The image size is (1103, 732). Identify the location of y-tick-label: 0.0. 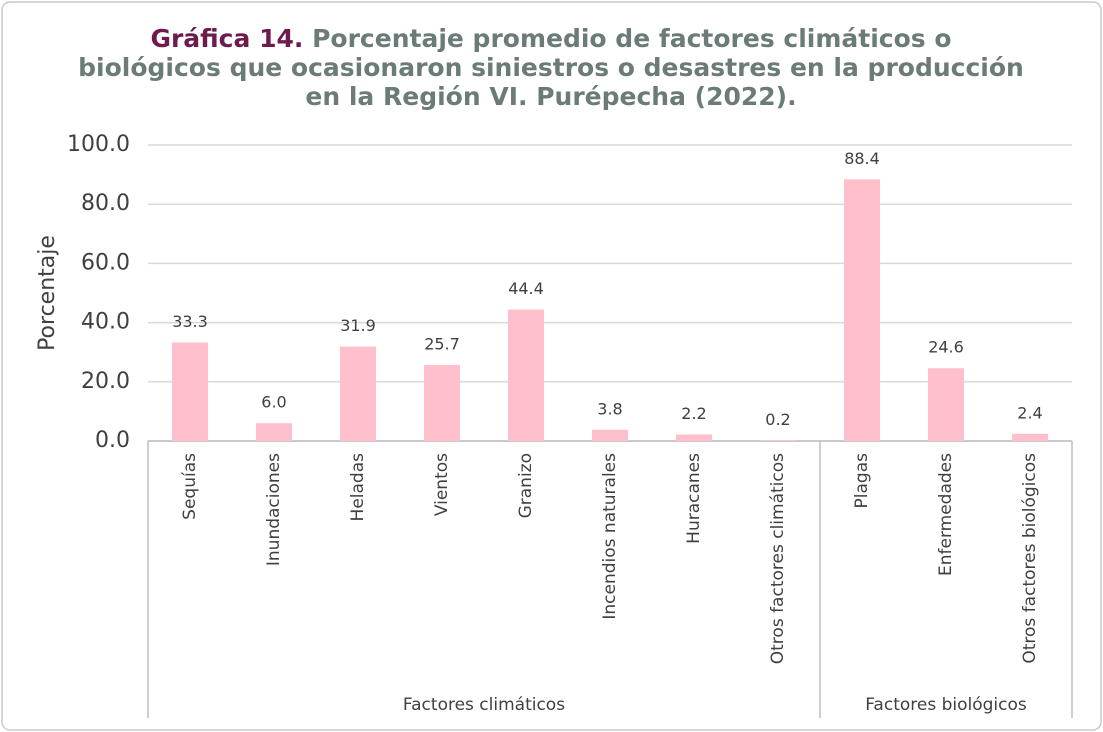
(112, 440).